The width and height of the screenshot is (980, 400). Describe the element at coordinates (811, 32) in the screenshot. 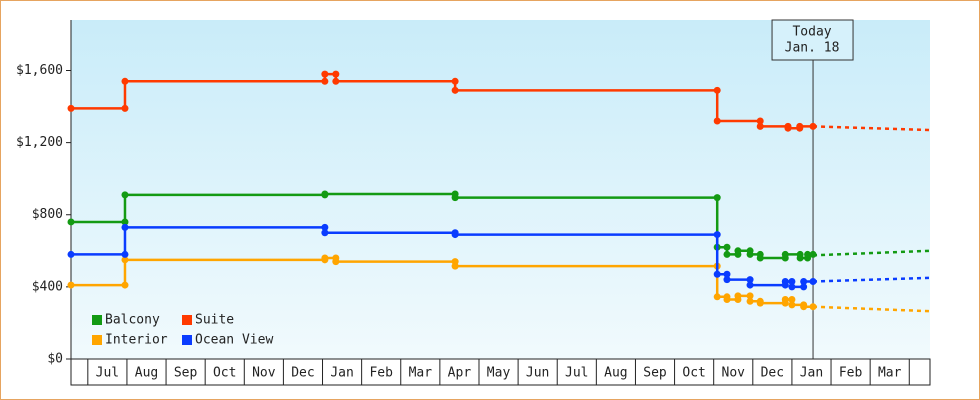

I see `today-label: Today` at that location.